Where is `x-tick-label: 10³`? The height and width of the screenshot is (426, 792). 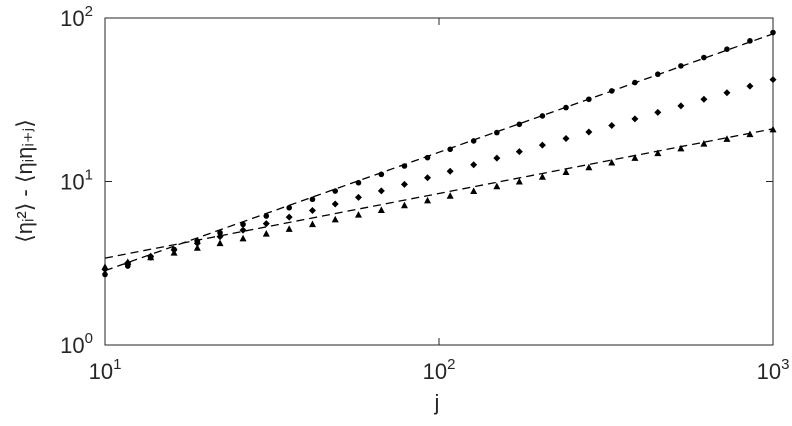
x-tick-label: 10³ is located at coordinates (773, 370).